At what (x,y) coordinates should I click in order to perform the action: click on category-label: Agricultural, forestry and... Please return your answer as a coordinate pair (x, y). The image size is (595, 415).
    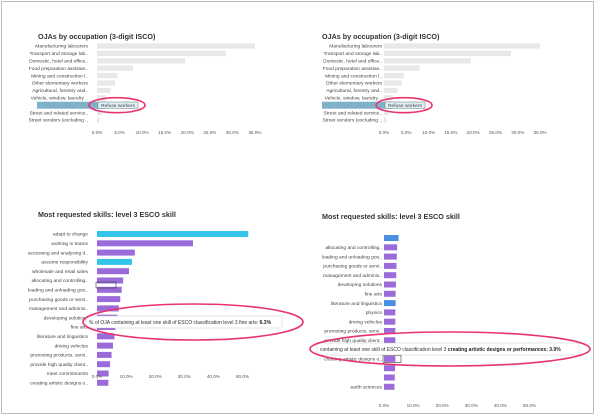
    Looking at the image, I should click on (60, 91).